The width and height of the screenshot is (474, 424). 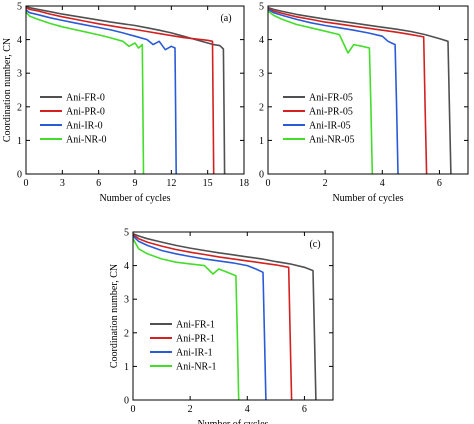 I want to click on legend-label: Ani-PR-0, so click(x=85, y=112).